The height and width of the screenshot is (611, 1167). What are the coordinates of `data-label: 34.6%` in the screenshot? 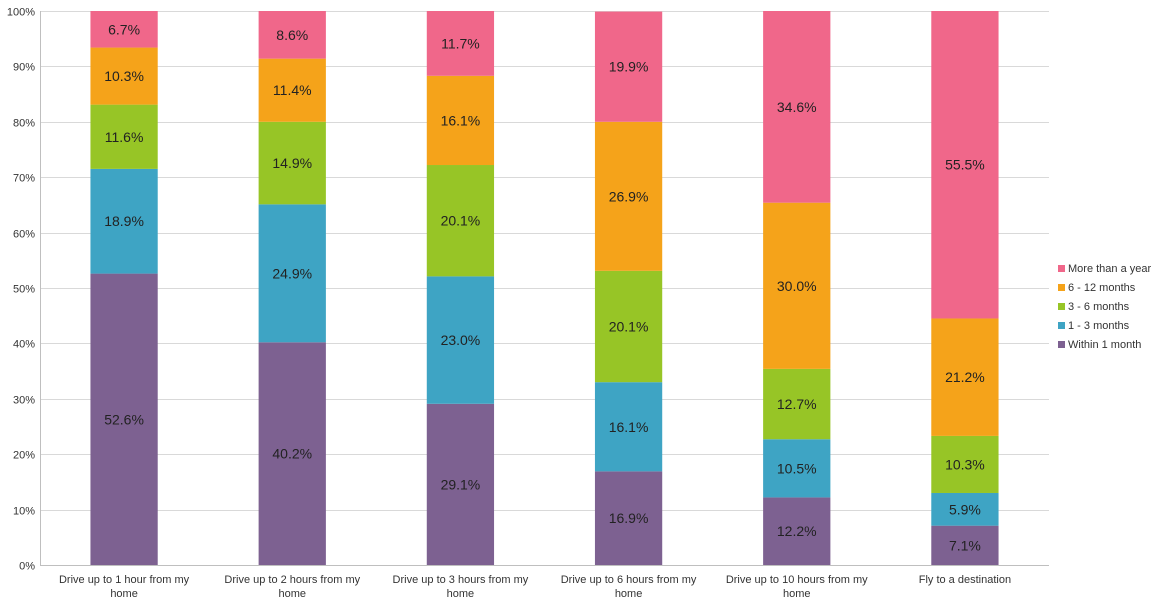 It's located at (797, 107).